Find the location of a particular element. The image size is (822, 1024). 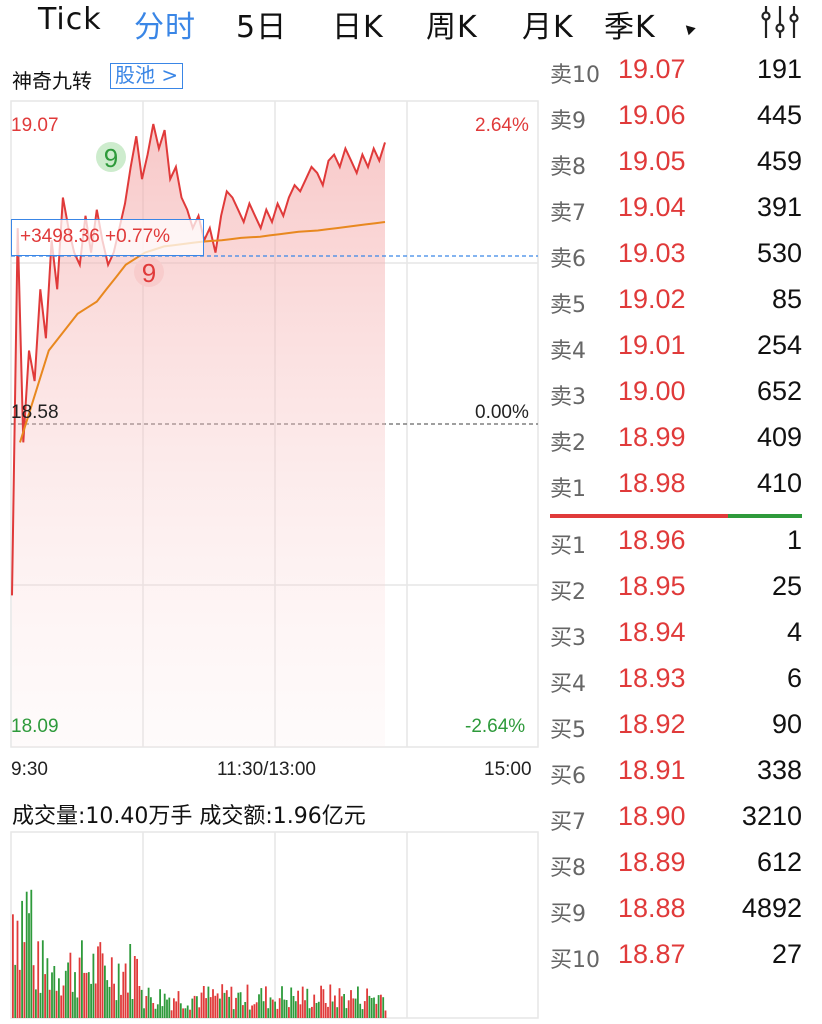

ask-volume: 459 is located at coordinates (779, 161).